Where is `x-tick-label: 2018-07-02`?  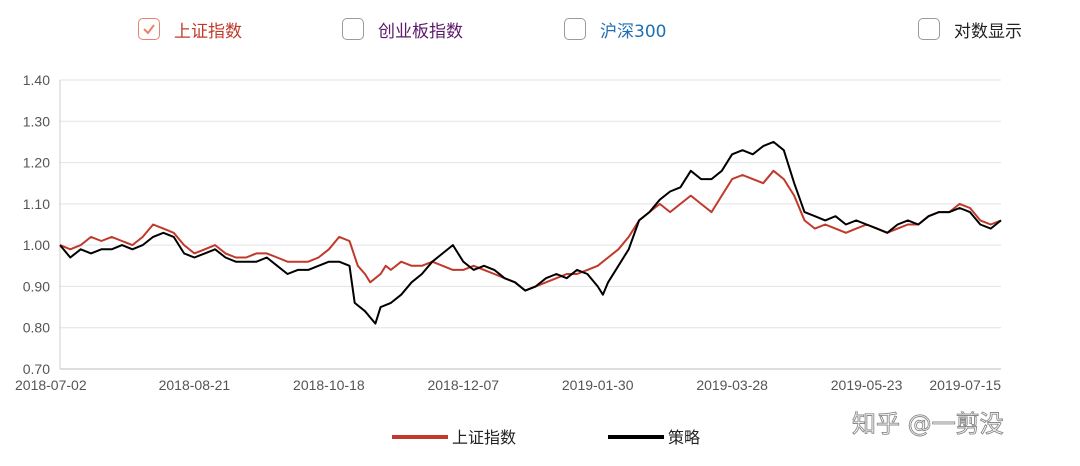 x-tick-label: 2018-07-02 is located at coordinates (51, 385).